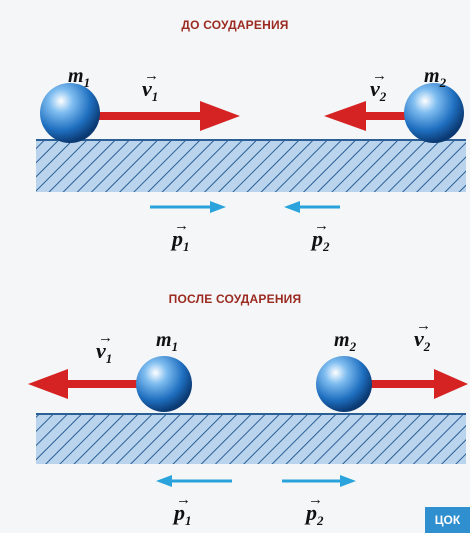  What do you see at coordinates (447, 520) in the screenshot?
I see `publisher-badge: ЦОК` at bounding box center [447, 520].